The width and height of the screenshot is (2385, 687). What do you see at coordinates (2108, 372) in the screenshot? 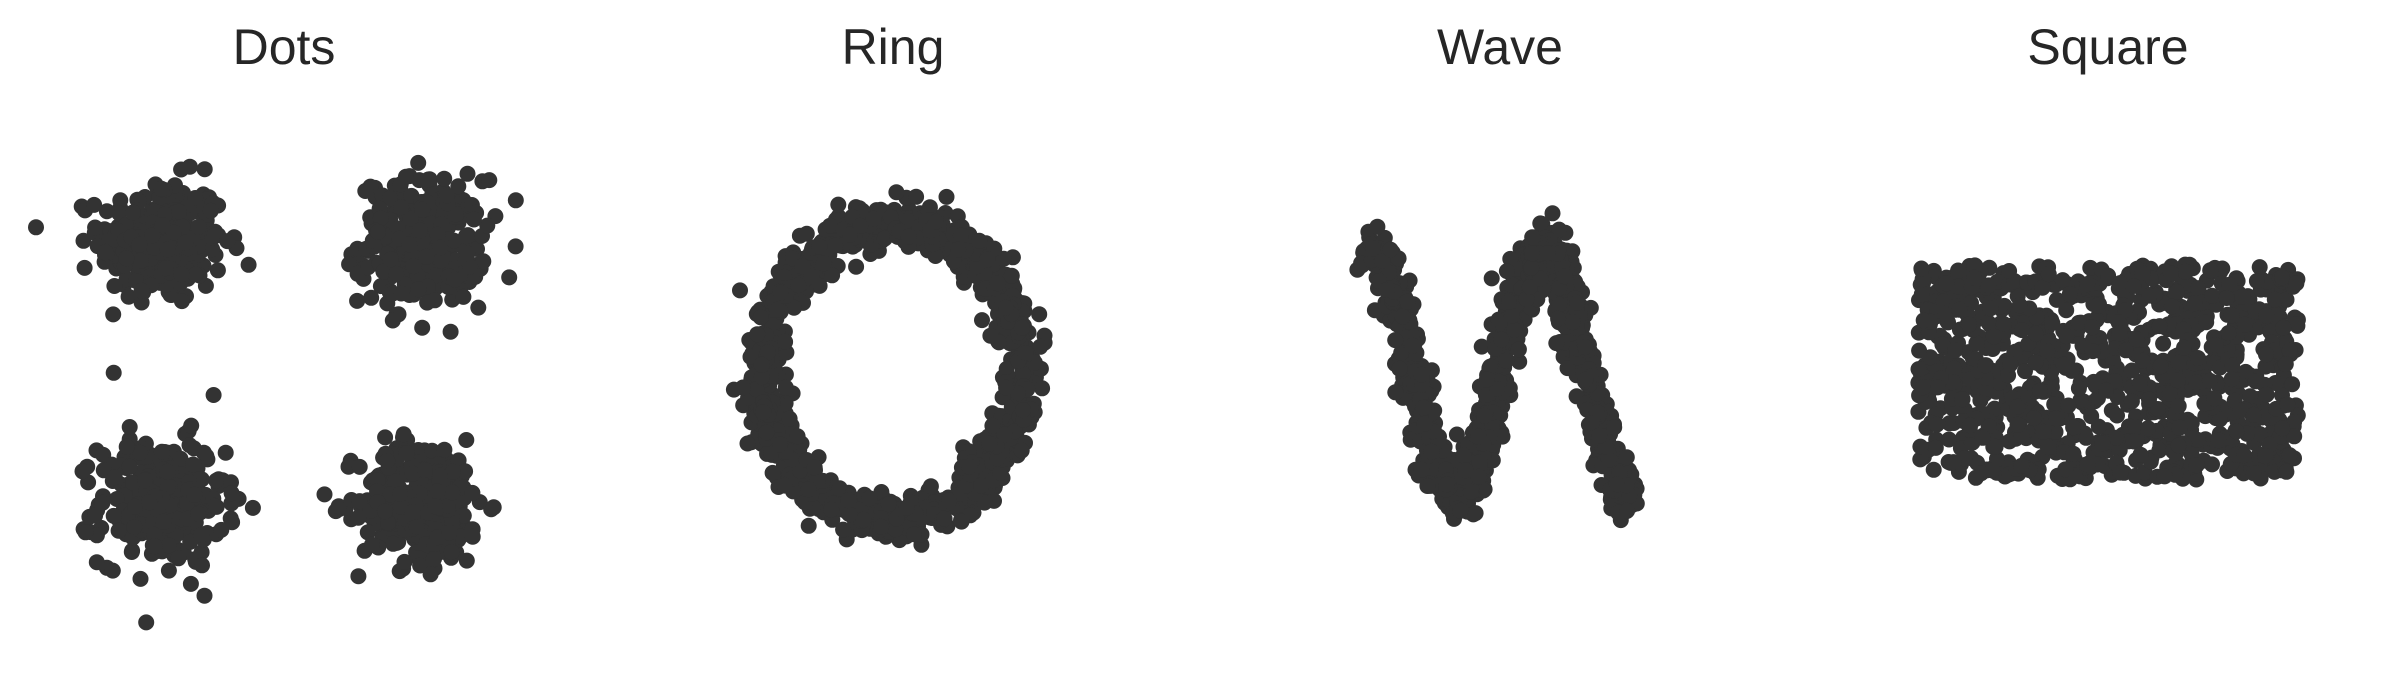
I see `scatter-panel-square` at bounding box center [2108, 372].